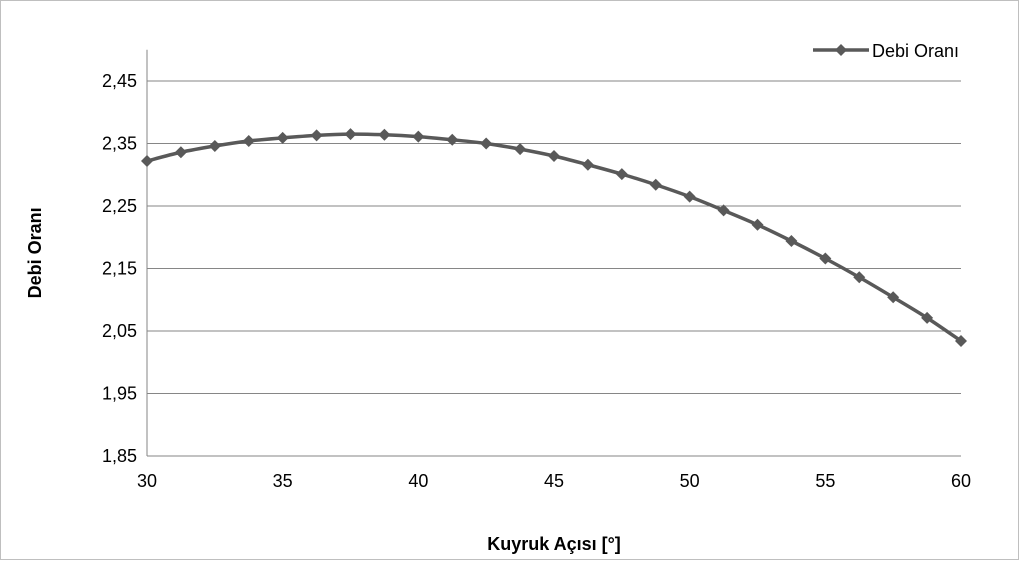 This screenshot has height=561, width=1019. I want to click on x-tick-label: 30, so click(147, 481).